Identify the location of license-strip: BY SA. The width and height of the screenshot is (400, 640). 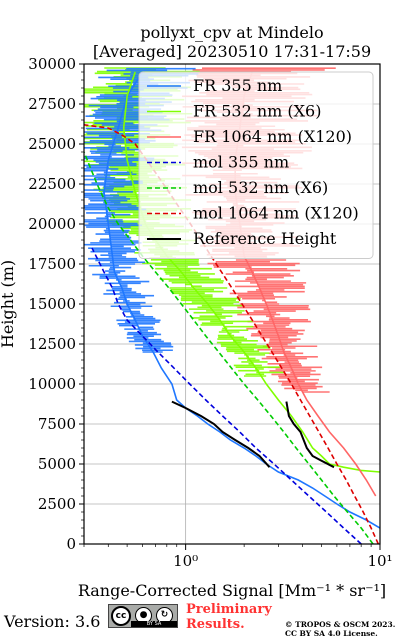
(154, 624).